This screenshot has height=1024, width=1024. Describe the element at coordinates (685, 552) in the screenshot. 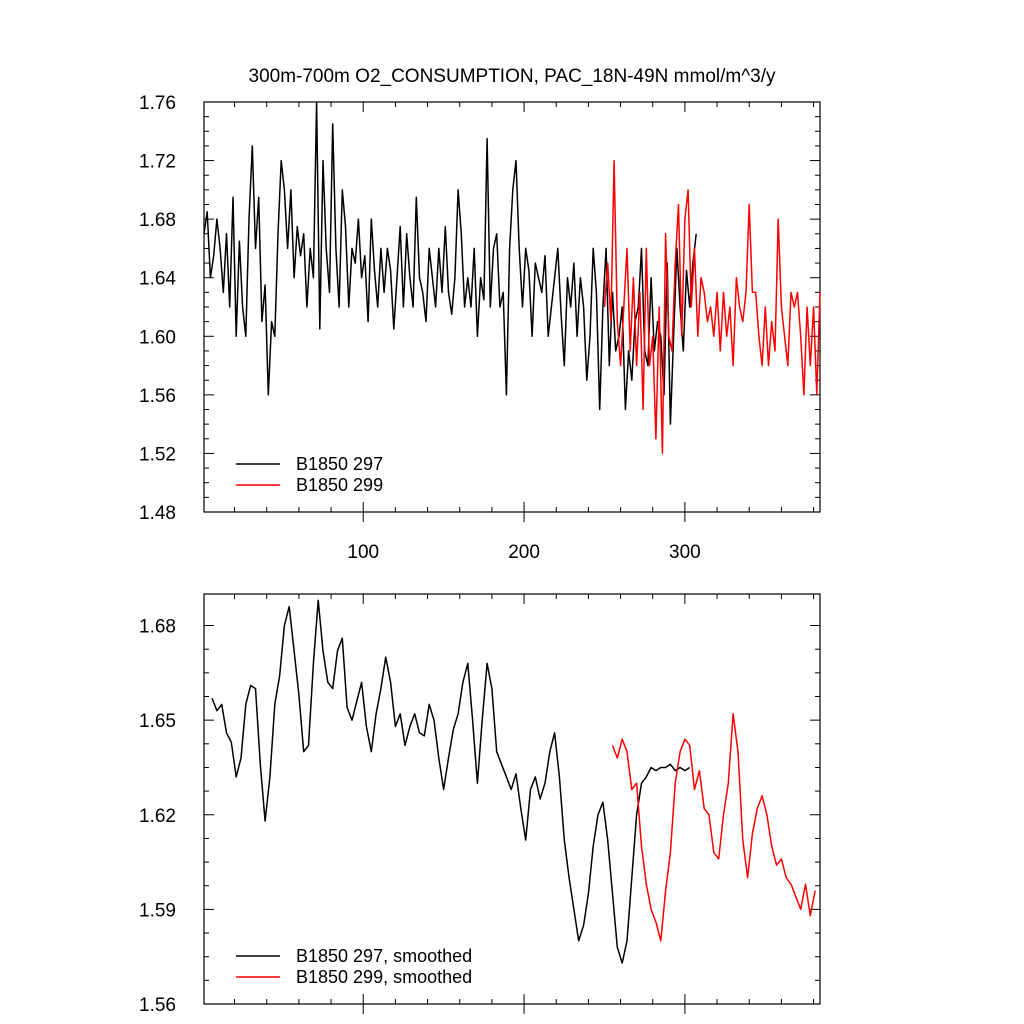

I see `top-xtick-label: 300` at that location.